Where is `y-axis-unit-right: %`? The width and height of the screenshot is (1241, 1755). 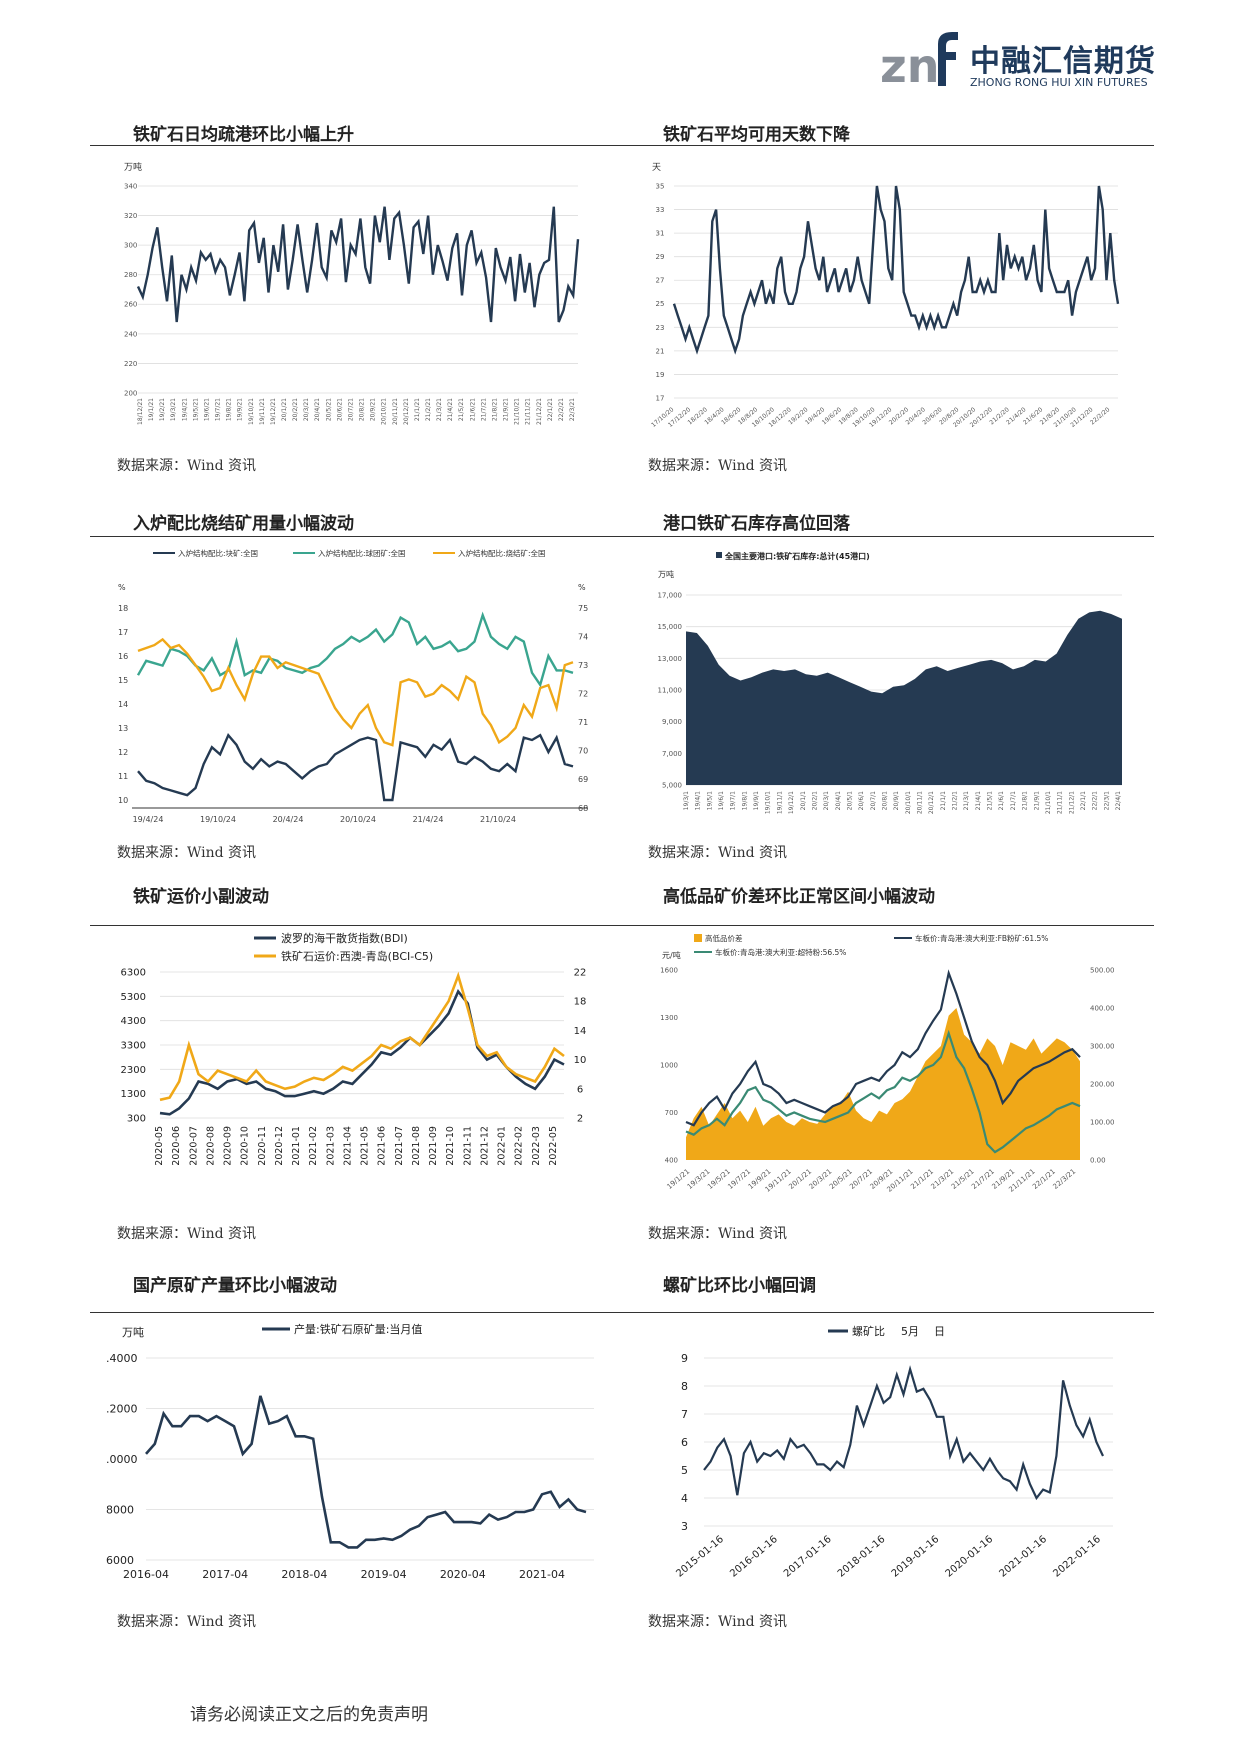
y-axis-unit-right: % is located at coordinates (582, 587).